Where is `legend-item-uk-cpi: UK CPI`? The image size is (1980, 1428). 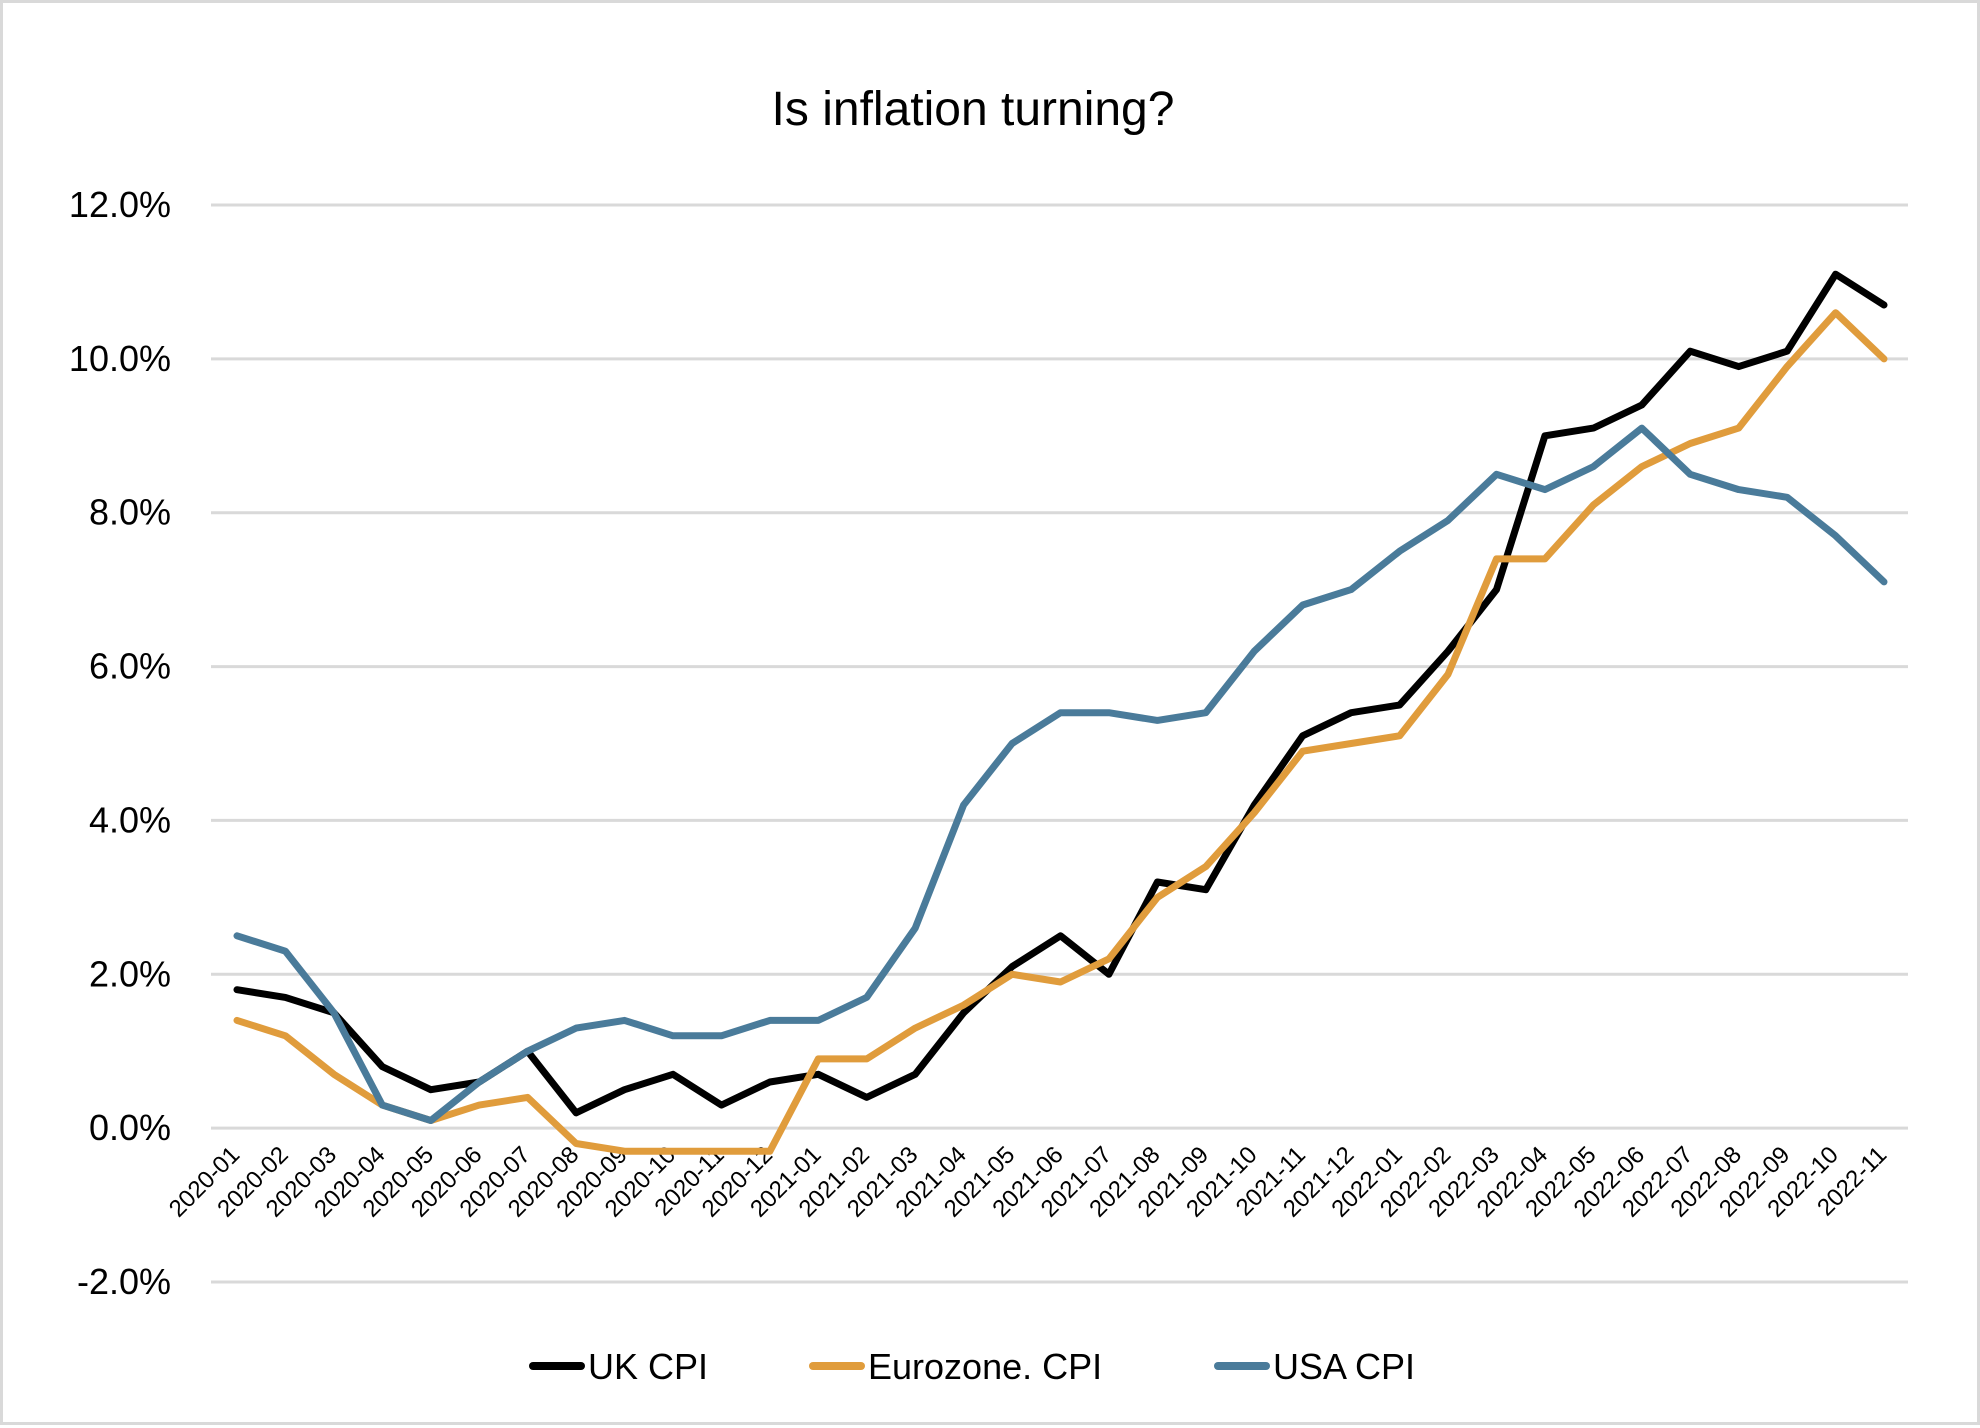 legend-item-uk-cpi: UK CPI is located at coordinates (620, 1366).